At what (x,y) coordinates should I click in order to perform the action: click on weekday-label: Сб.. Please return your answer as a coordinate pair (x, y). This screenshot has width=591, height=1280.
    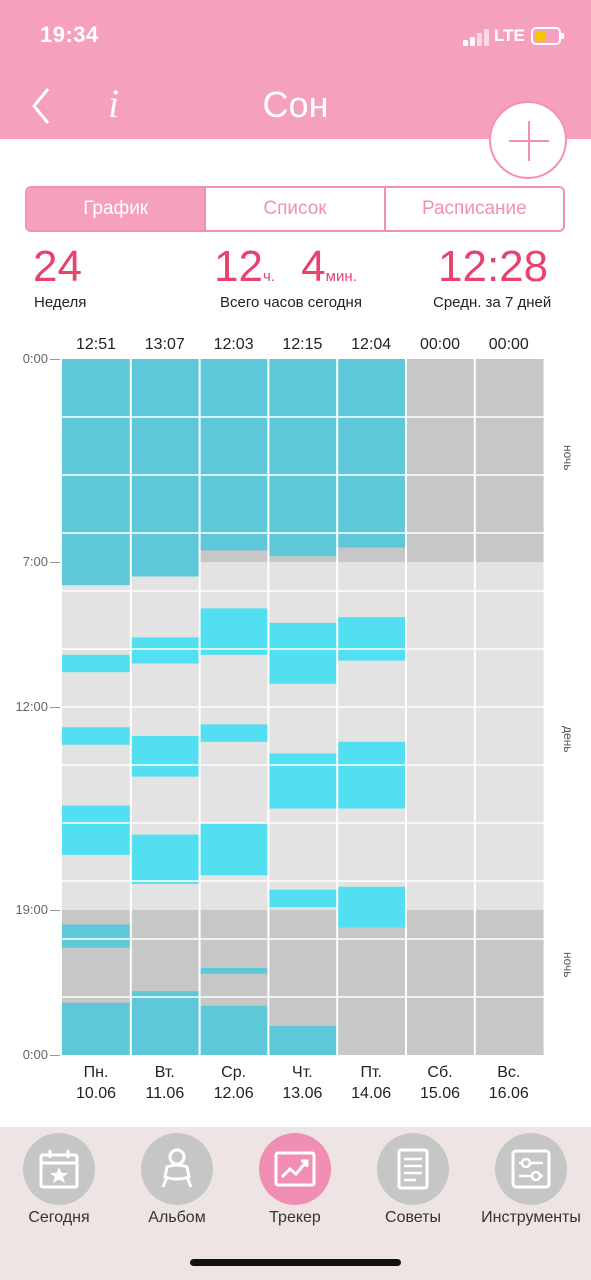
    Looking at the image, I should click on (440, 1072).